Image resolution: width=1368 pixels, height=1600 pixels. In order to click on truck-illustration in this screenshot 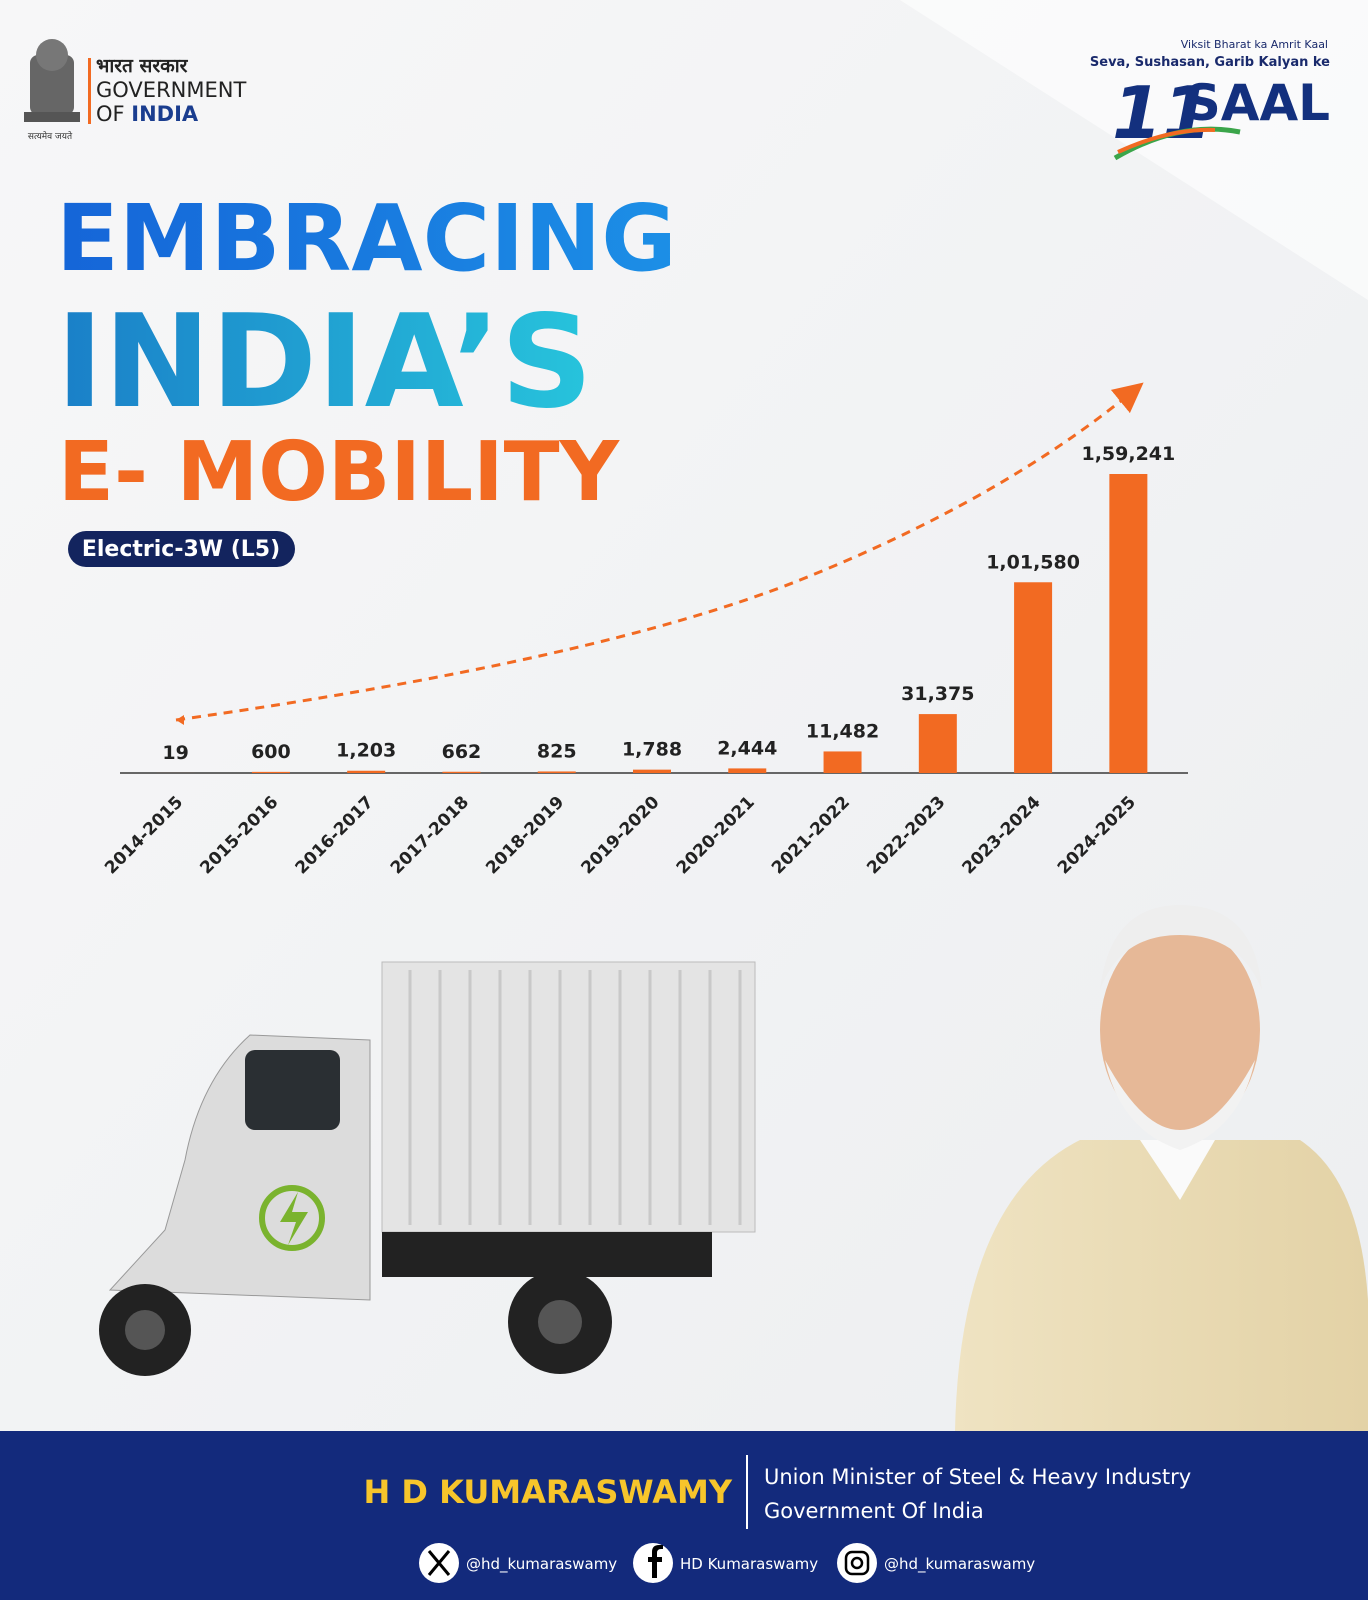, I will do `click(427, 1168)`.